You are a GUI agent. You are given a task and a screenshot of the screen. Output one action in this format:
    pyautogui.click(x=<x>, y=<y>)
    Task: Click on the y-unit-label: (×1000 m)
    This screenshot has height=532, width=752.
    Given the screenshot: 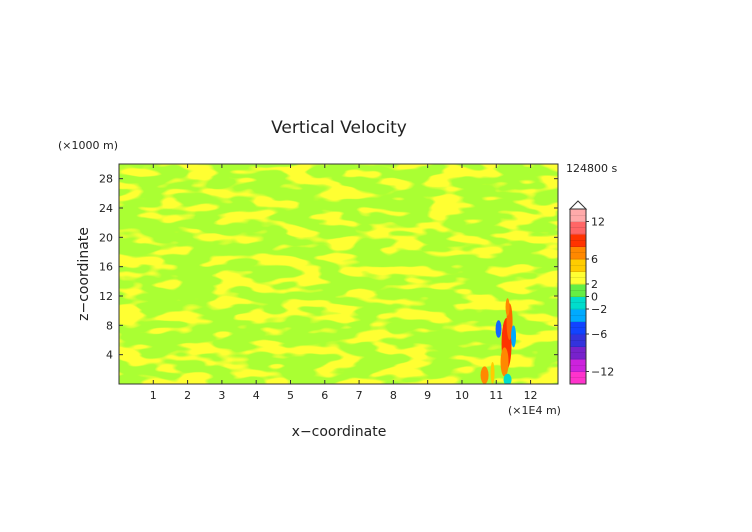 What is the action you would take?
    pyautogui.click(x=88, y=145)
    